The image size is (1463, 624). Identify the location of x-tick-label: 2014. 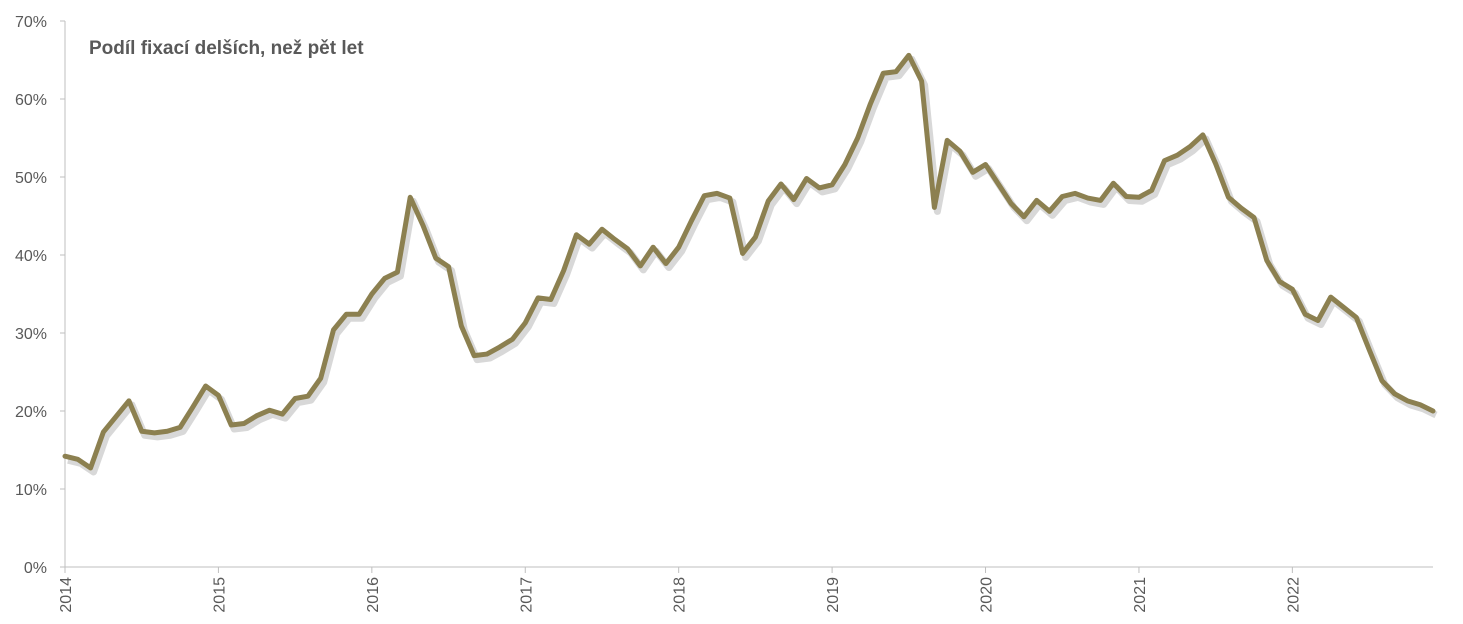
(66, 595).